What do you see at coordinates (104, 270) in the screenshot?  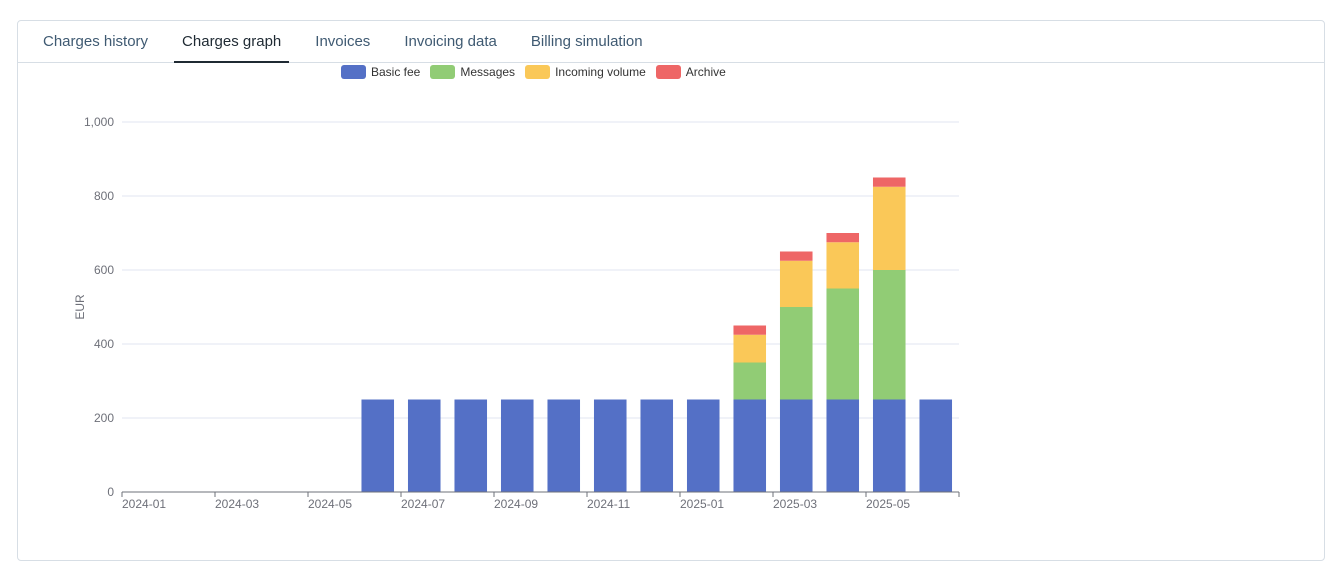 I see `y-tick-label: 600` at bounding box center [104, 270].